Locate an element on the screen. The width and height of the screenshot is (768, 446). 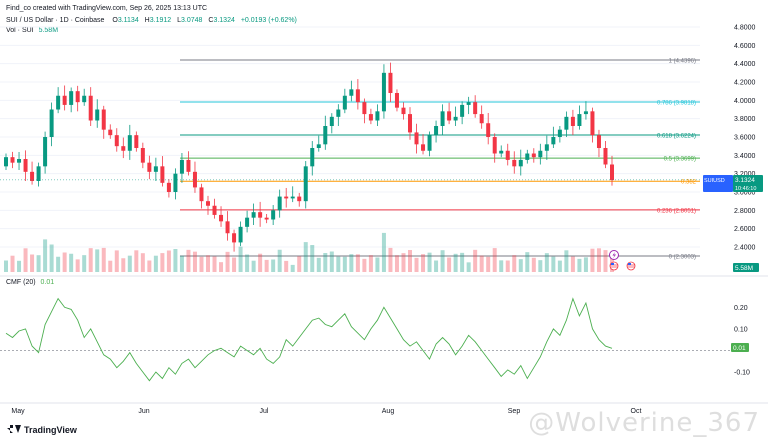
last-price-value: 3.1324 is located at coordinates (745, 180).